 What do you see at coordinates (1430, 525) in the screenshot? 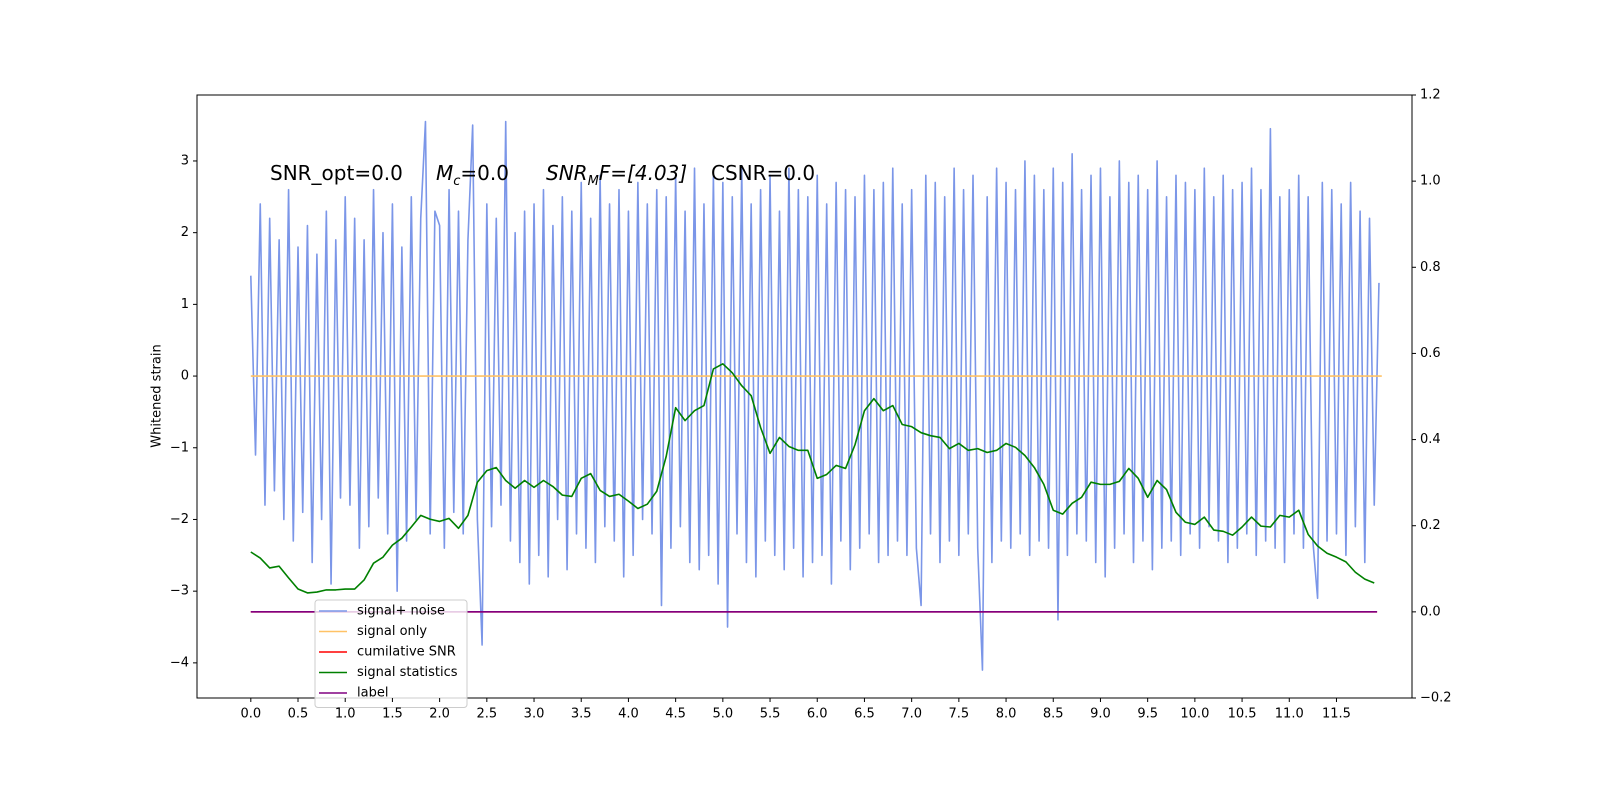
I see `y2-tick-label: 0.2` at bounding box center [1430, 525].